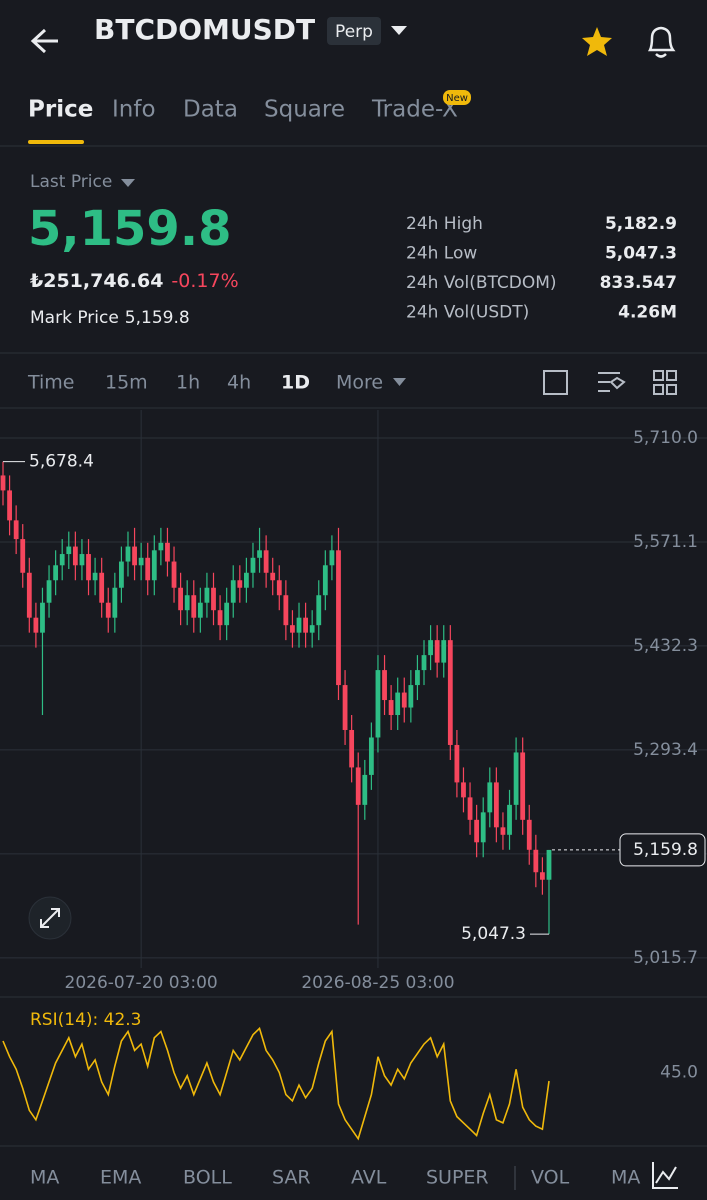 The height and width of the screenshot is (1200, 707). Describe the element at coordinates (188, 383) in the screenshot. I see `interval: 1h` at that location.